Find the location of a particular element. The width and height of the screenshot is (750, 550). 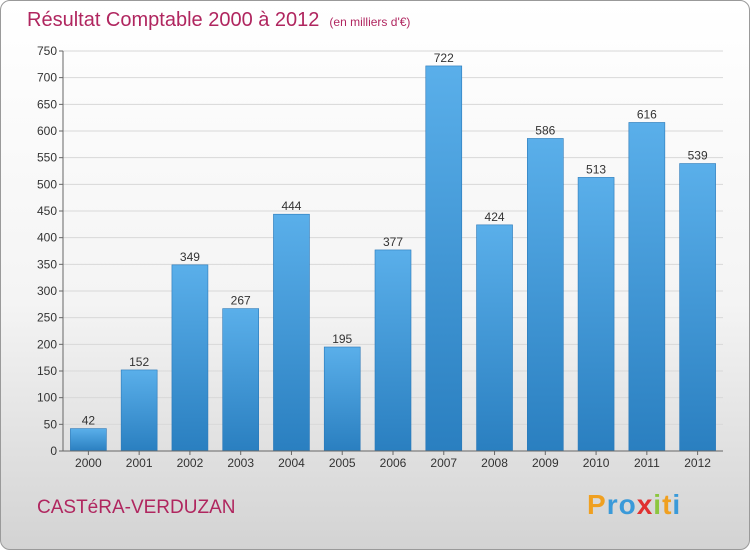

y-tick-label: 450 is located at coordinates (47, 211).